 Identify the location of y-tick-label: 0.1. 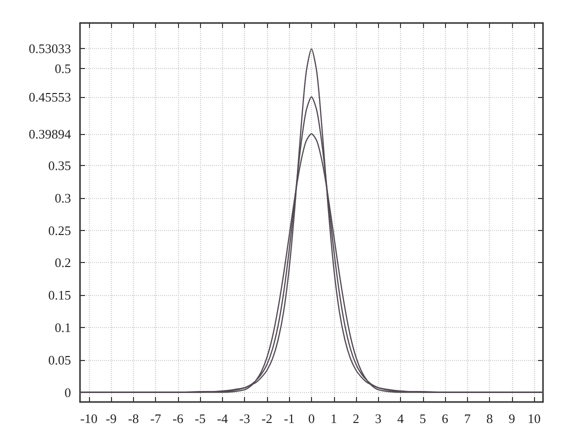
(62, 327).